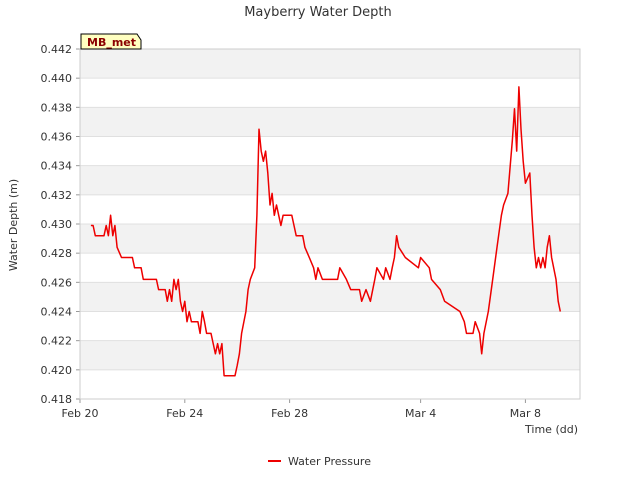  What do you see at coordinates (525, 413) in the screenshot?
I see `x-tick-label: Mar 8` at bounding box center [525, 413].